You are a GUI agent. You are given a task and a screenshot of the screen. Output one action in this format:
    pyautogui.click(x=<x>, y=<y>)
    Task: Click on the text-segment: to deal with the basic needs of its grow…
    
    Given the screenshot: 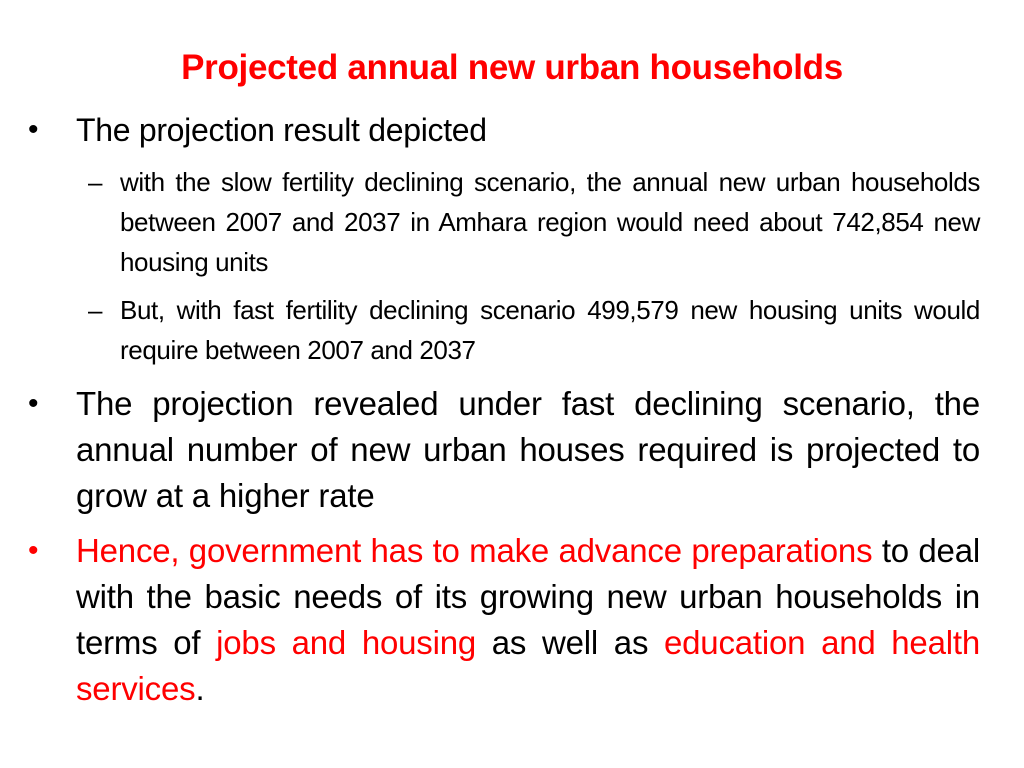 What is the action you would take?
    pyautogui.click(x=528, y=596)
    